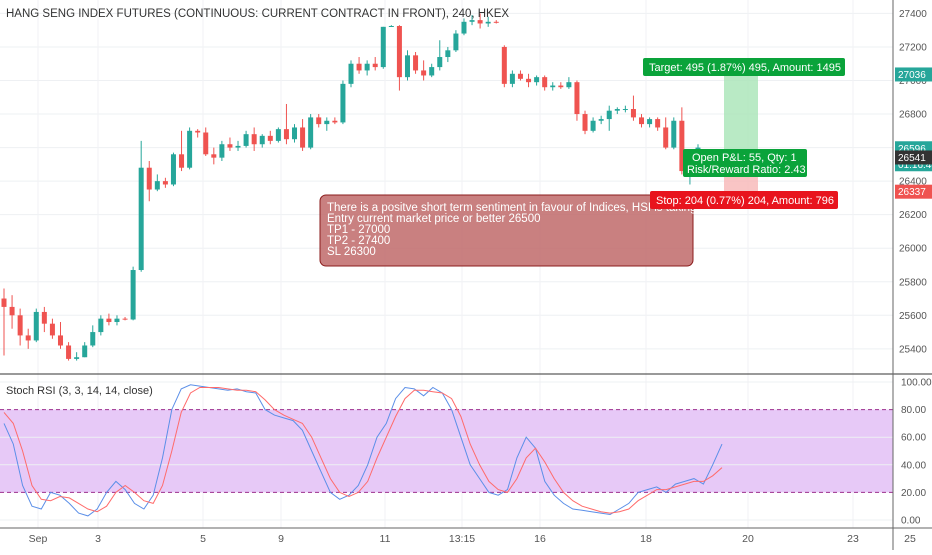 This screenshot has width=932, height=555. I want to click on time-tick-label: 23, so click(853, 539).